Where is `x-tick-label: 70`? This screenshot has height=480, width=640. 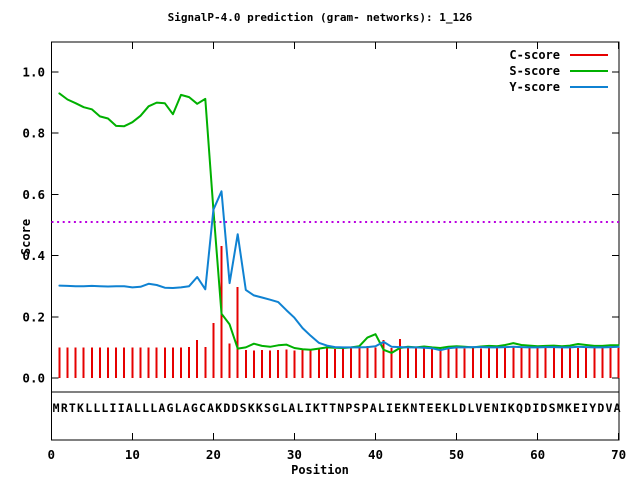
x-tick-label: 70 is located at coordinates (618, 454).